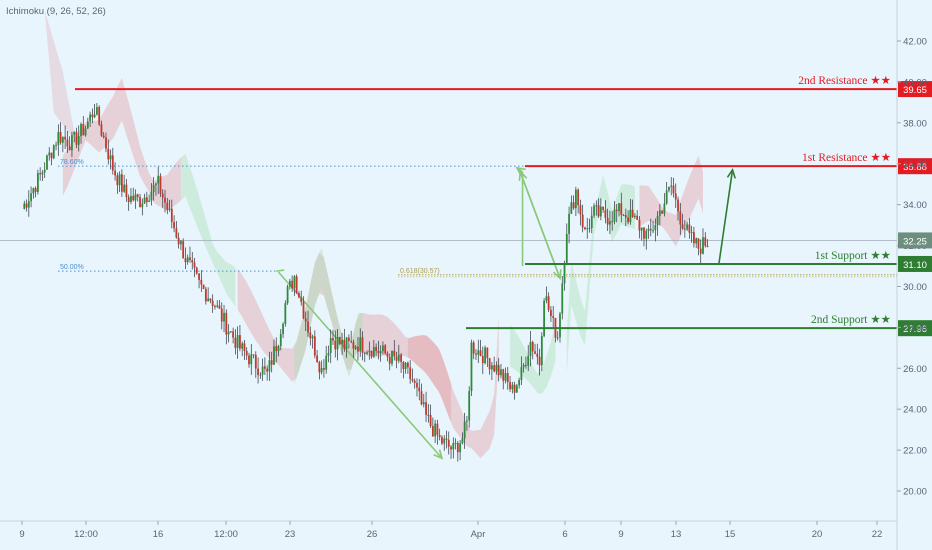 The image size is (932, 550). What do you see at coordinates (915, 42) in the screenshot?
I see `price-tick-label: 42.00` at bounding box center [915, 42].